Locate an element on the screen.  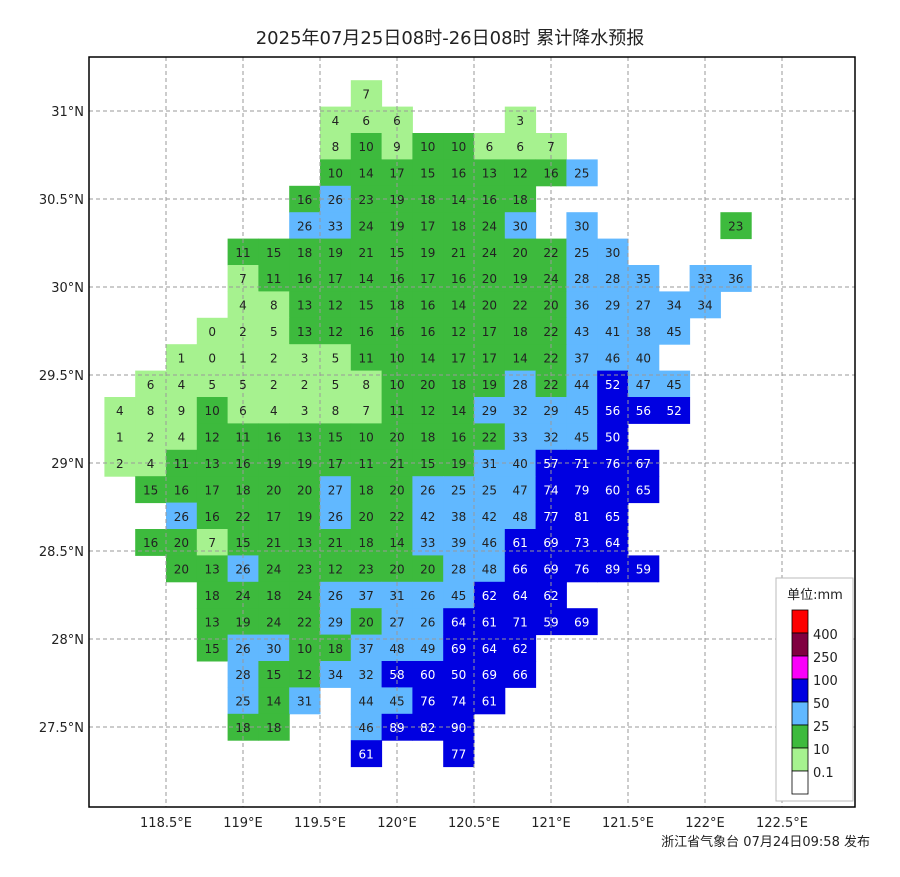
precip-value: 27 is located at coordinates (643, 306).